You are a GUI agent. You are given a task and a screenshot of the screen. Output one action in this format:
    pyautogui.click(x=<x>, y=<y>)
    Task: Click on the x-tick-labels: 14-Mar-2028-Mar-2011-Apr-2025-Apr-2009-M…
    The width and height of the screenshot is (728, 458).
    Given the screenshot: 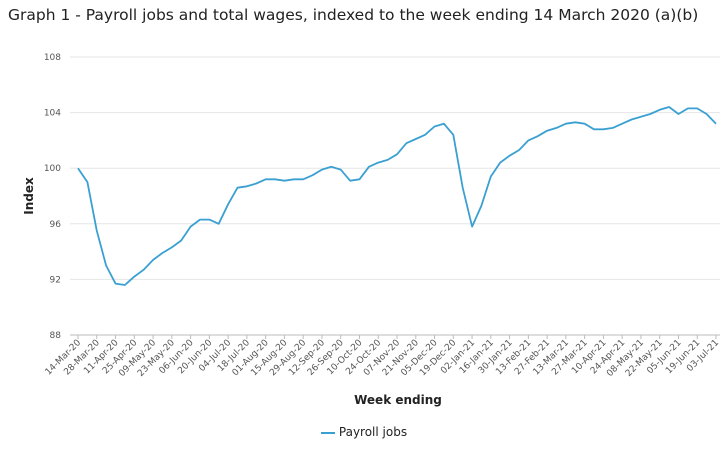 What is the action you would take?
    pyautogui.click(x=382, y=358)
    